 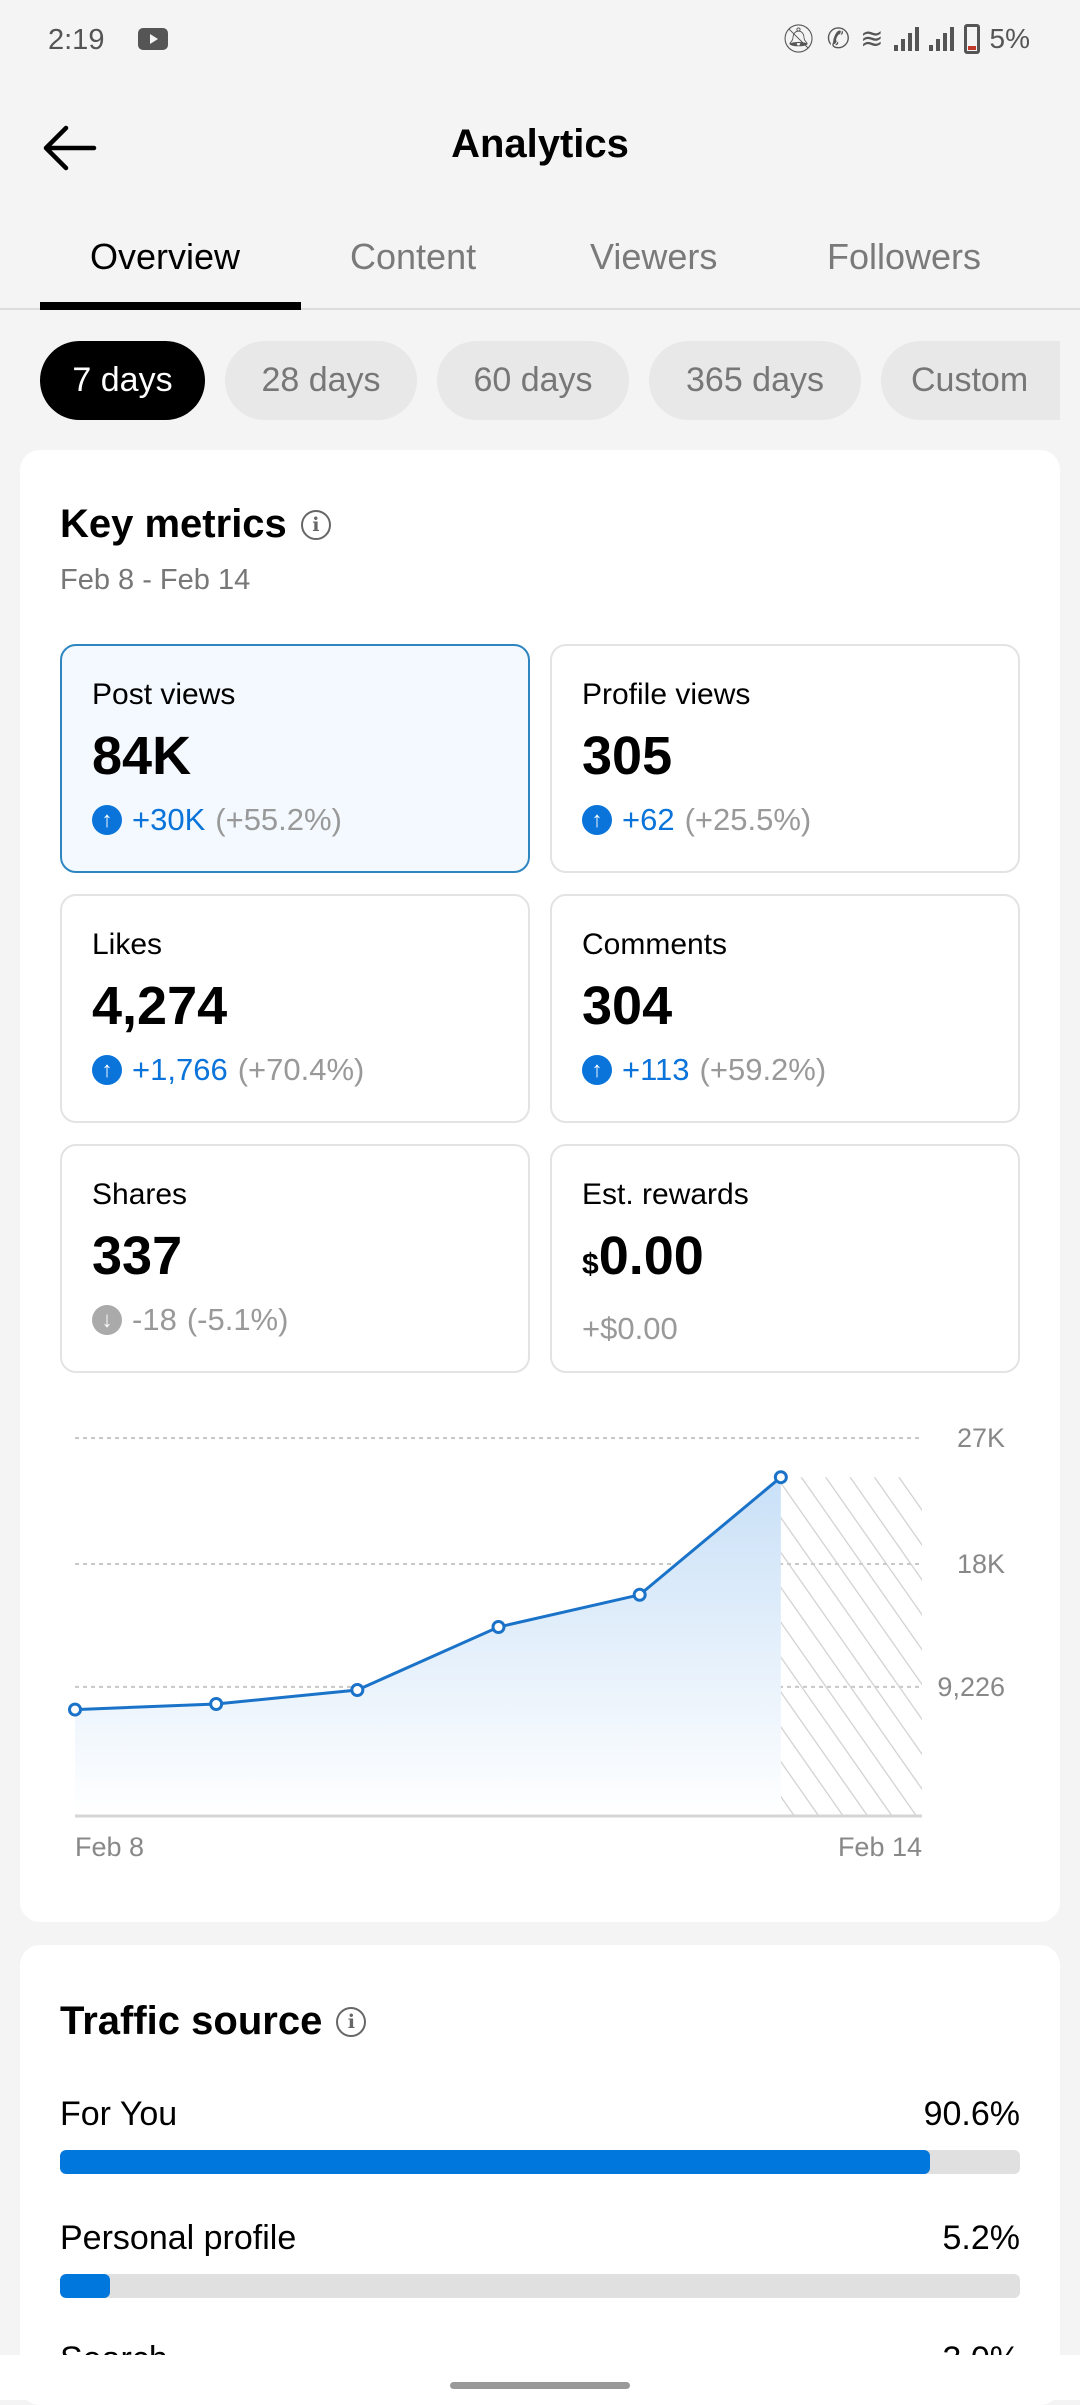 What do you see at coordinates (540, 144) in the screenshot?
I see `page-title: Analytics` at bounding box center [540, 144].